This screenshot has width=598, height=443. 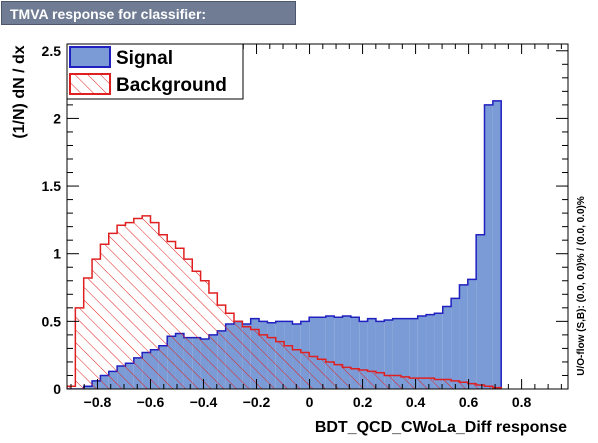 I want to click on y-tick-label: 0, so click(x=57, y=389).